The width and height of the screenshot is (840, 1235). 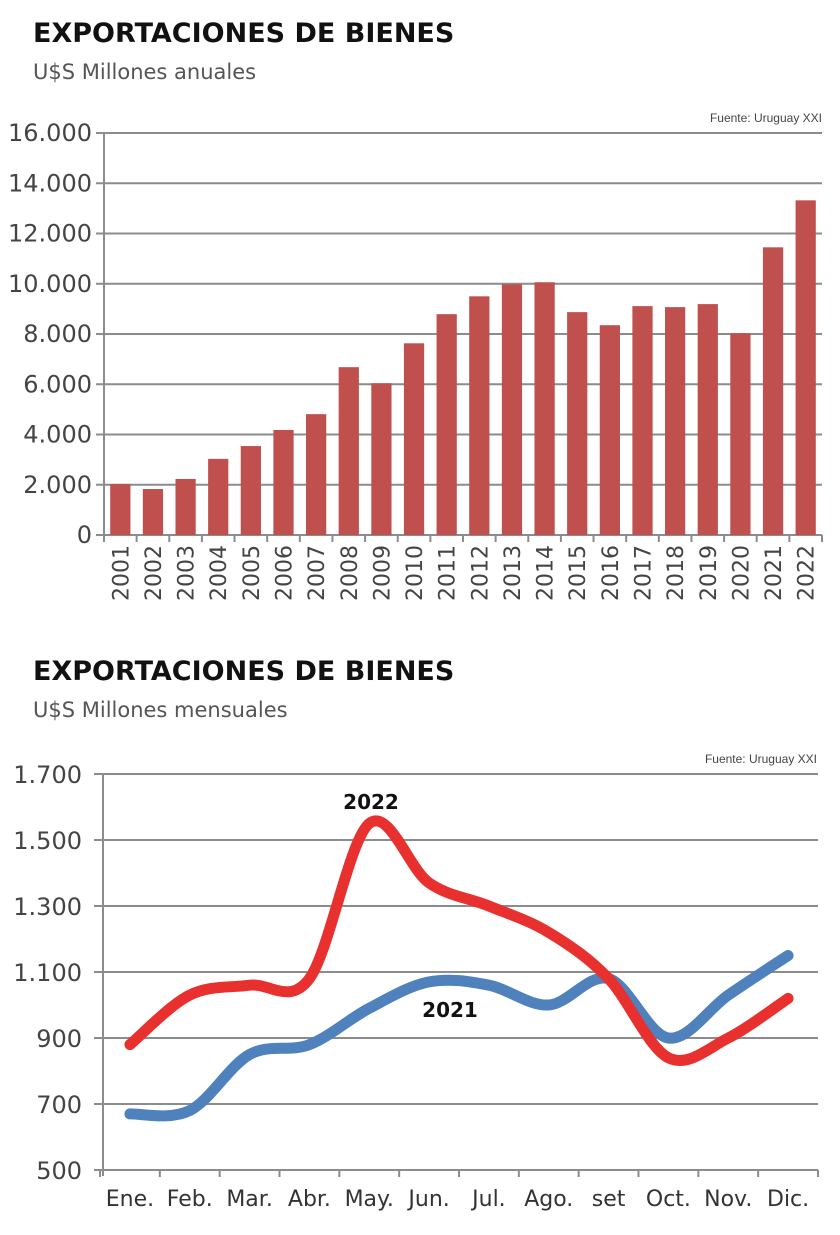 I want to click on bar-2011, so click(x=446, y=424).